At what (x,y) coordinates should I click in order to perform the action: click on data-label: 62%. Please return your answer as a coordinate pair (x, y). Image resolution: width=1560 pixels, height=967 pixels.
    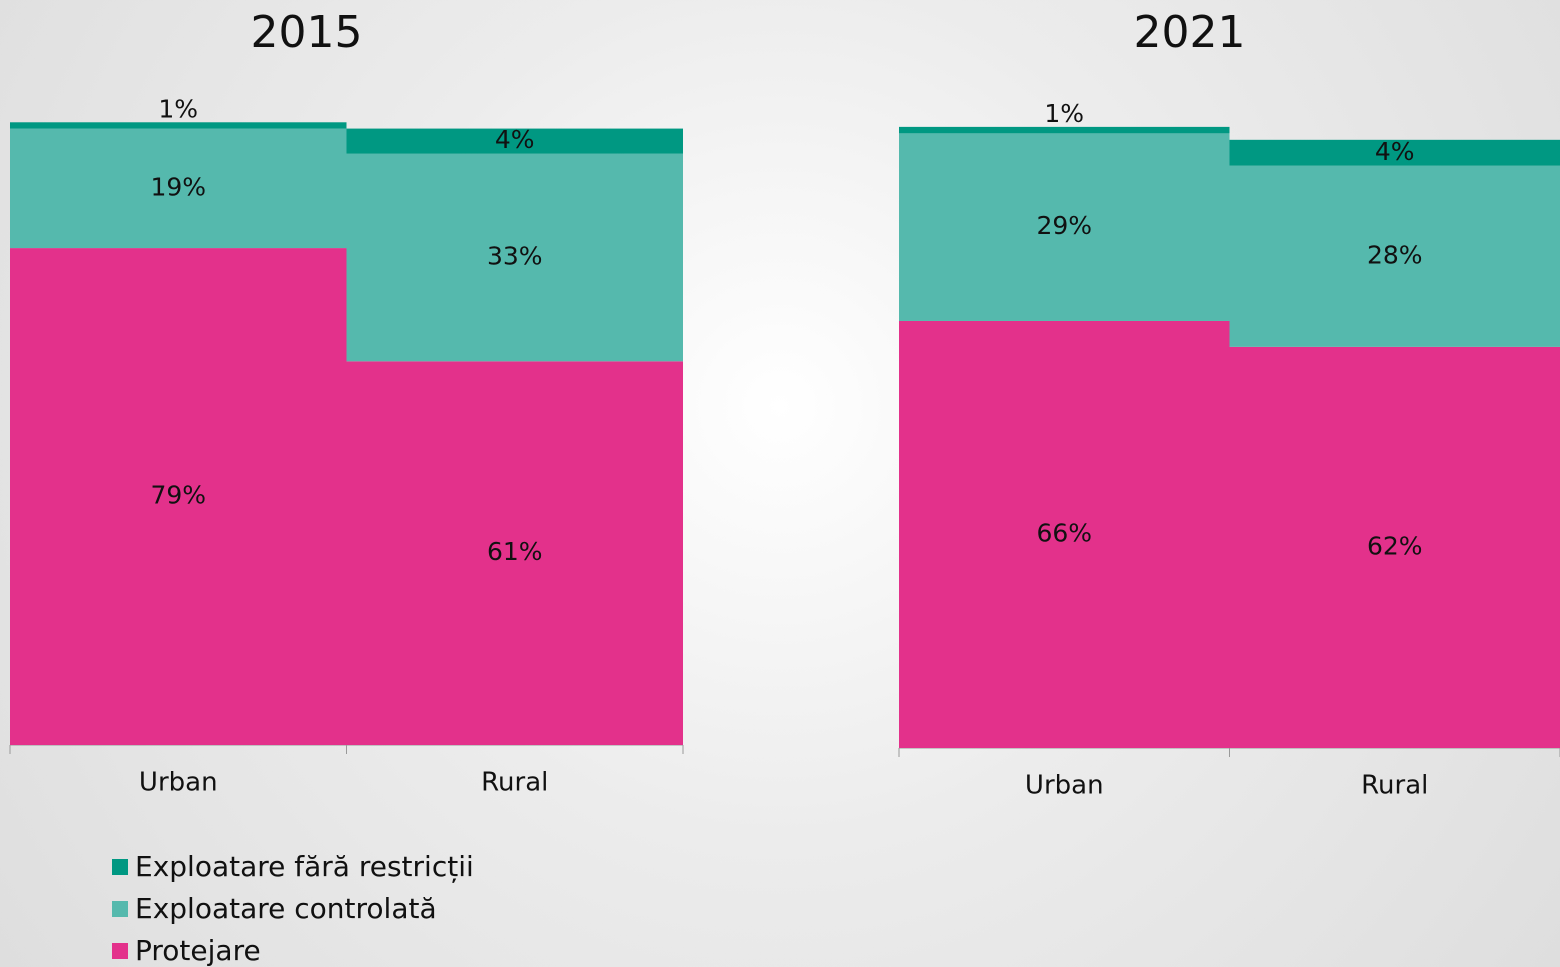
    Looking at the image, I should click on (1395, 545).